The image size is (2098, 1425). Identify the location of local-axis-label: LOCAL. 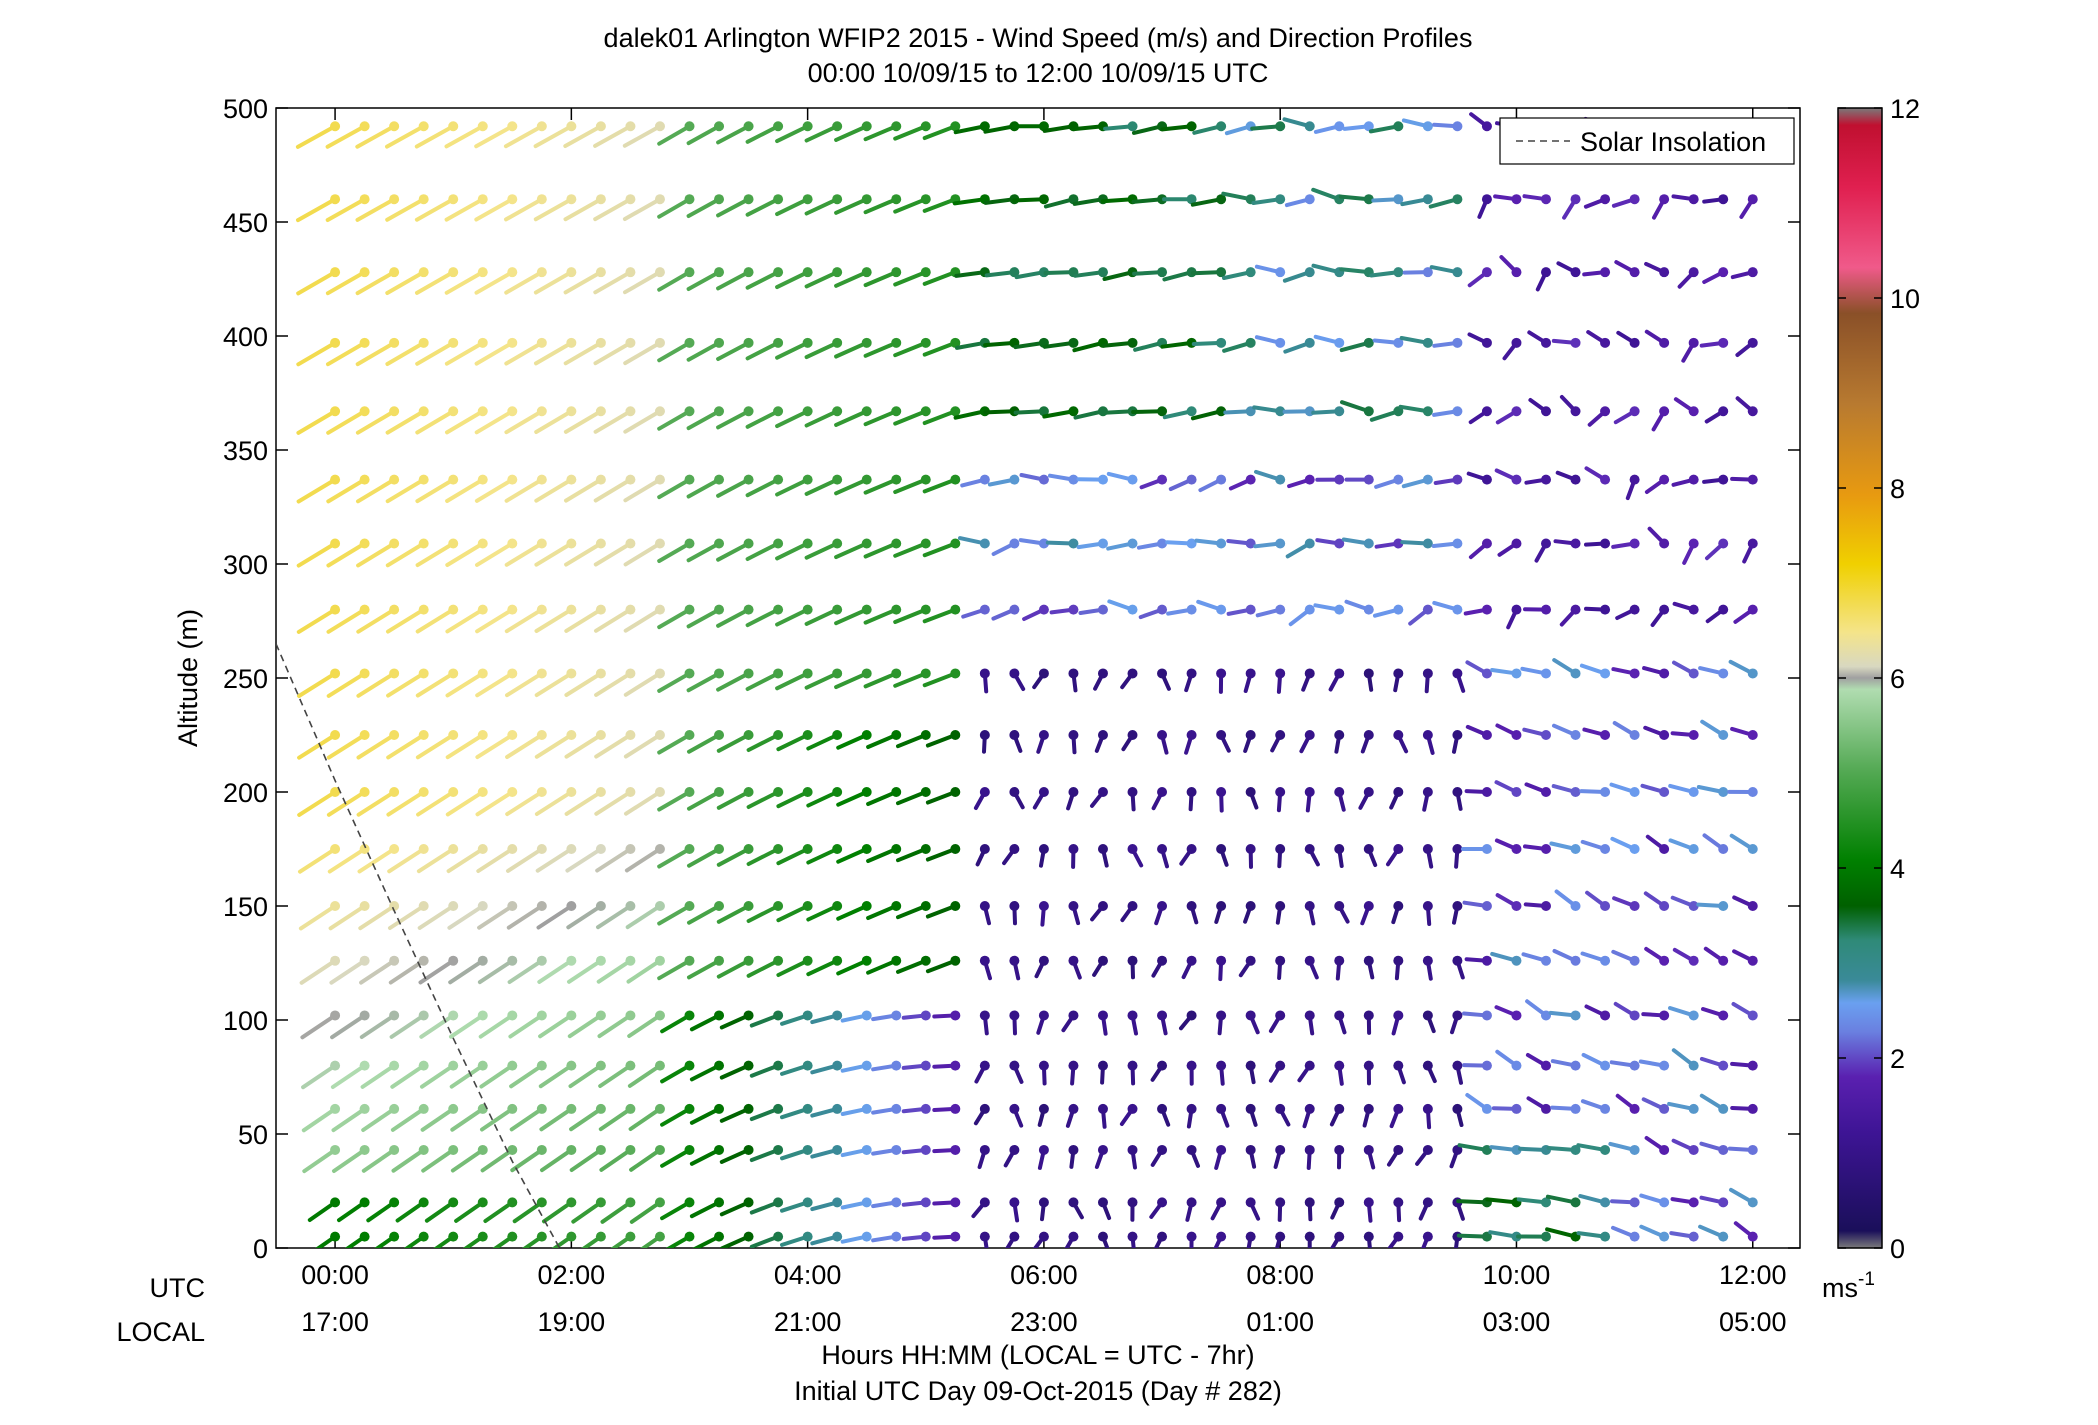
(160, 1332).